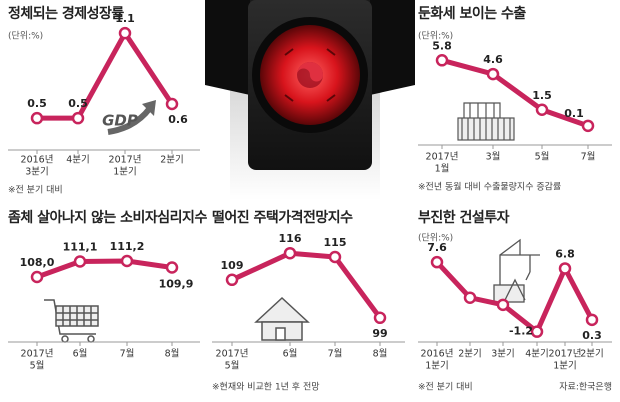 The image size is (620, 402). What do you see at coordinates (574, 113) in the screenshot?
I see `value-label: 0.1` at bounding box center [574, 113].